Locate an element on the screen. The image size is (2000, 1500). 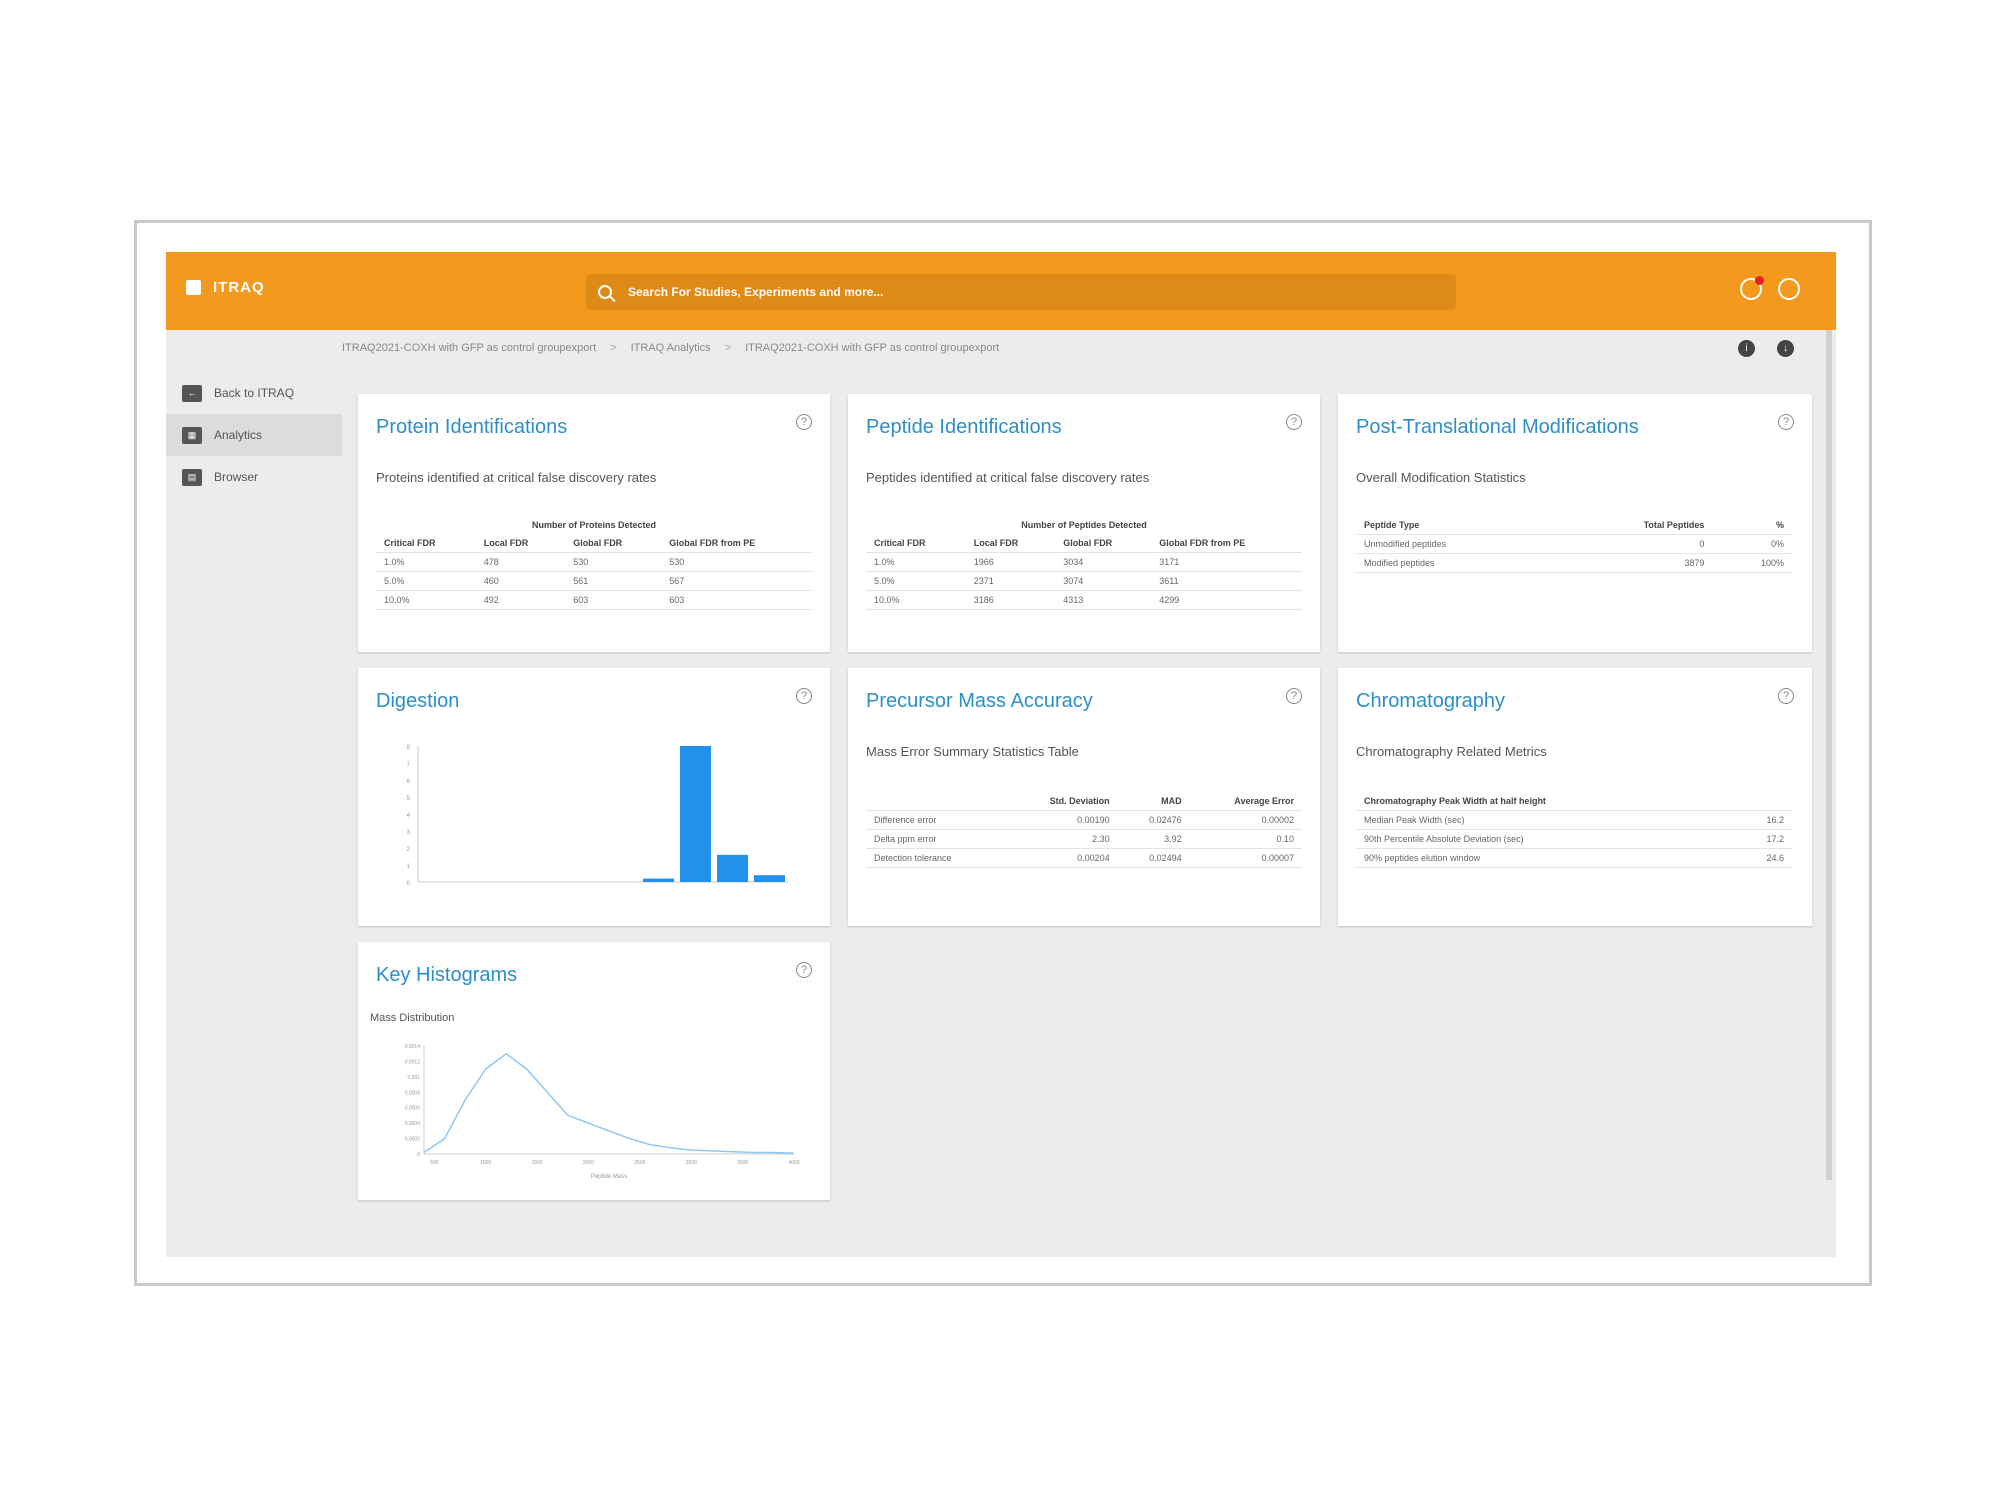
y-tick-label: 0.0008 is located at coordinates (413, 1093).